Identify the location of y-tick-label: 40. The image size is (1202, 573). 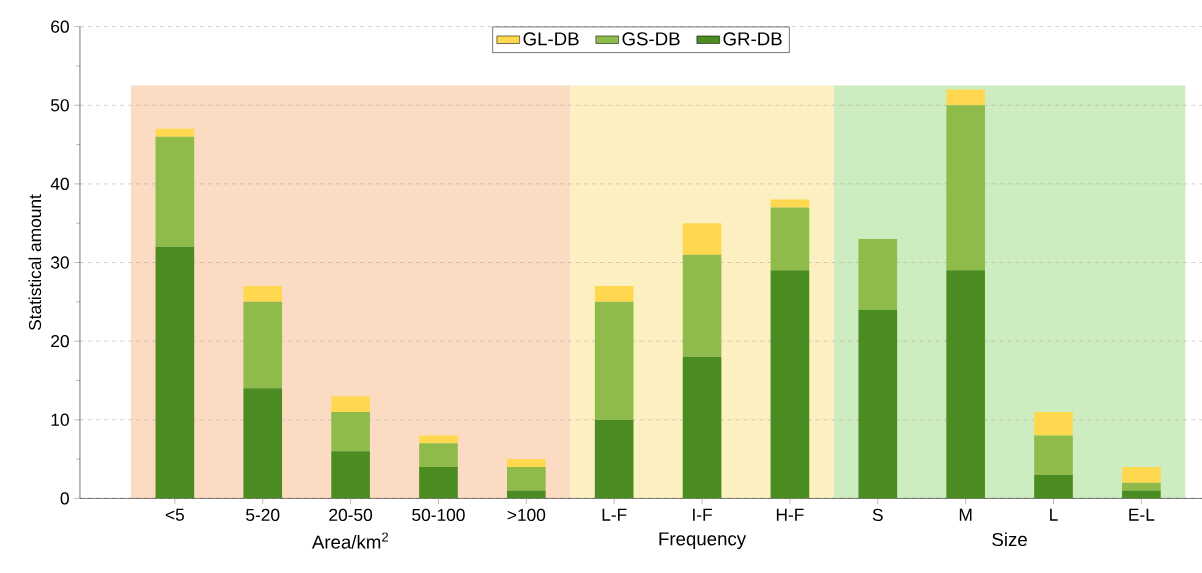
(59, 184).